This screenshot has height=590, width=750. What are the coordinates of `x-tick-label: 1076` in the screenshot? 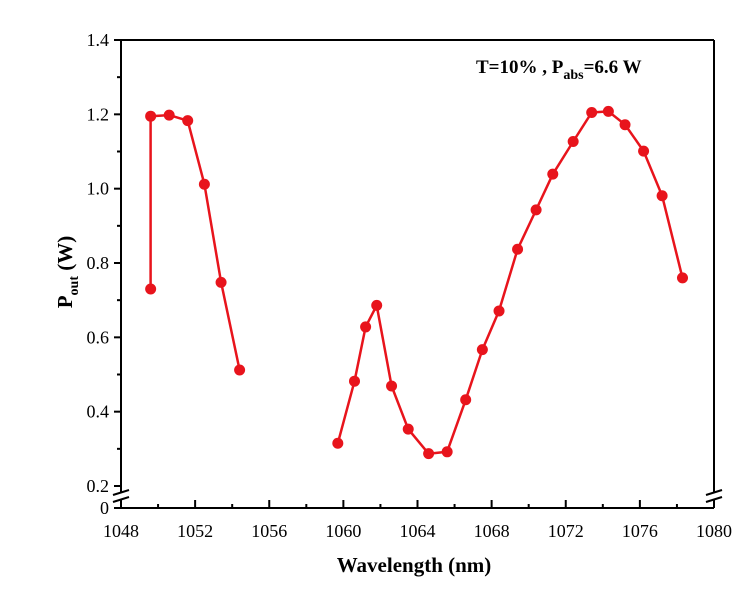 It's located at (640, 531).